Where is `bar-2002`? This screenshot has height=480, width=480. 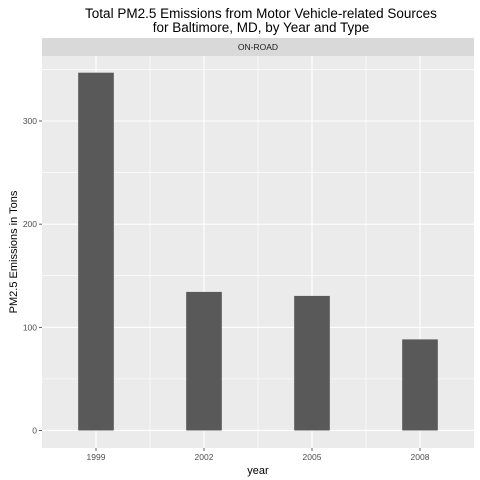
bar-2002 is located at coordinates (204, 361).